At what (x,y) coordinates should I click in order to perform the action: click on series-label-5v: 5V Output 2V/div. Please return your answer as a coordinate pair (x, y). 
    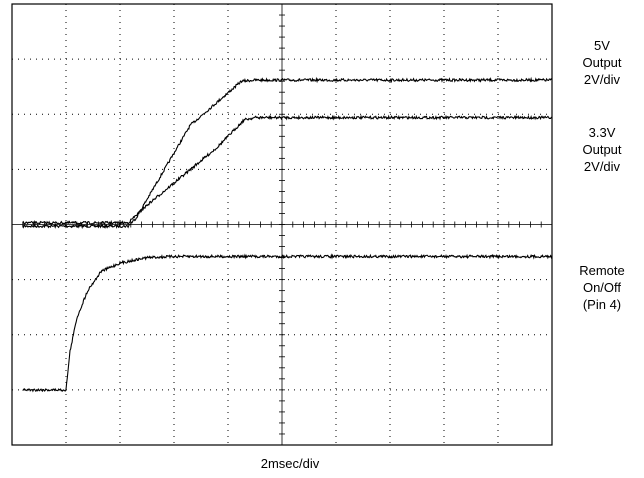
    Looking at the image, I should click on (602, 62).